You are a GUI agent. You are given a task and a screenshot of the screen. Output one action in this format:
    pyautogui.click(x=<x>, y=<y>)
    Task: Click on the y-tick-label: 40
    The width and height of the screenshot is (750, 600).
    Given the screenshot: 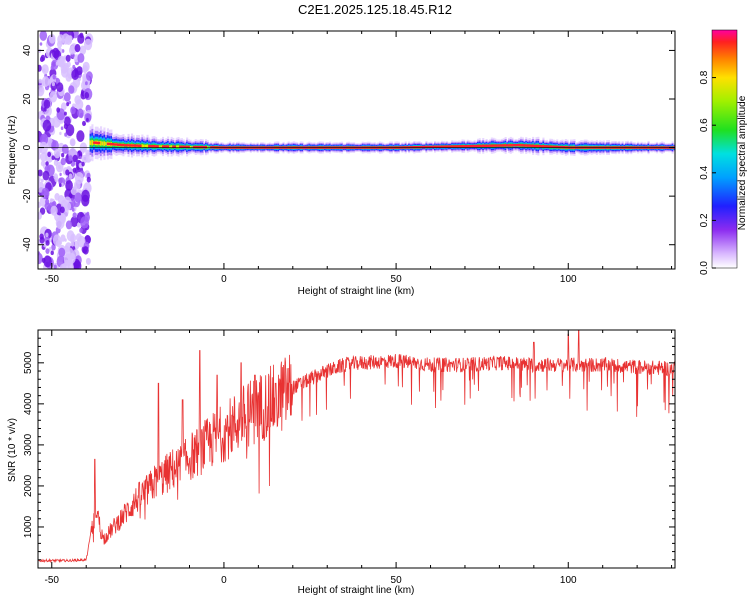 What is the action you would take?
    pyautogui.click(x=27, y=50)
    